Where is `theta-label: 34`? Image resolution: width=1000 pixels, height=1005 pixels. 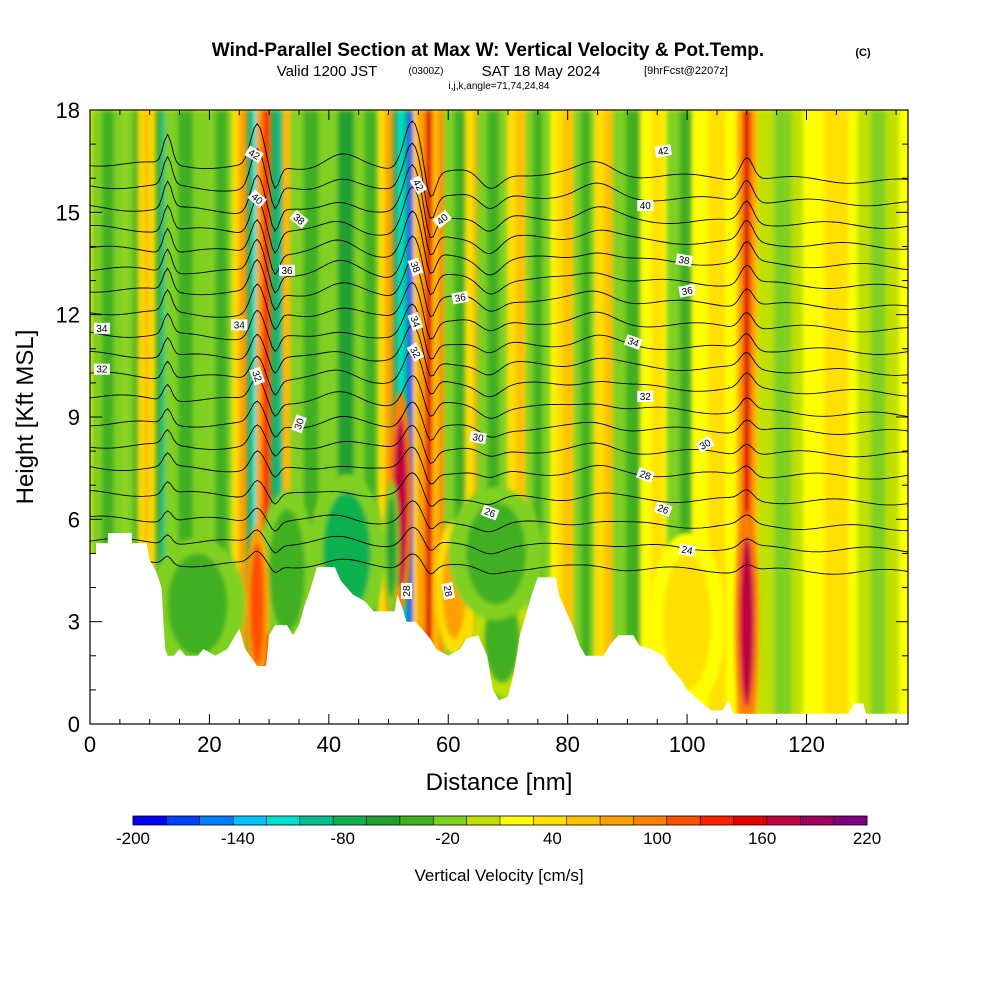
theta-label: 34 is located at coordinates (633, 342).